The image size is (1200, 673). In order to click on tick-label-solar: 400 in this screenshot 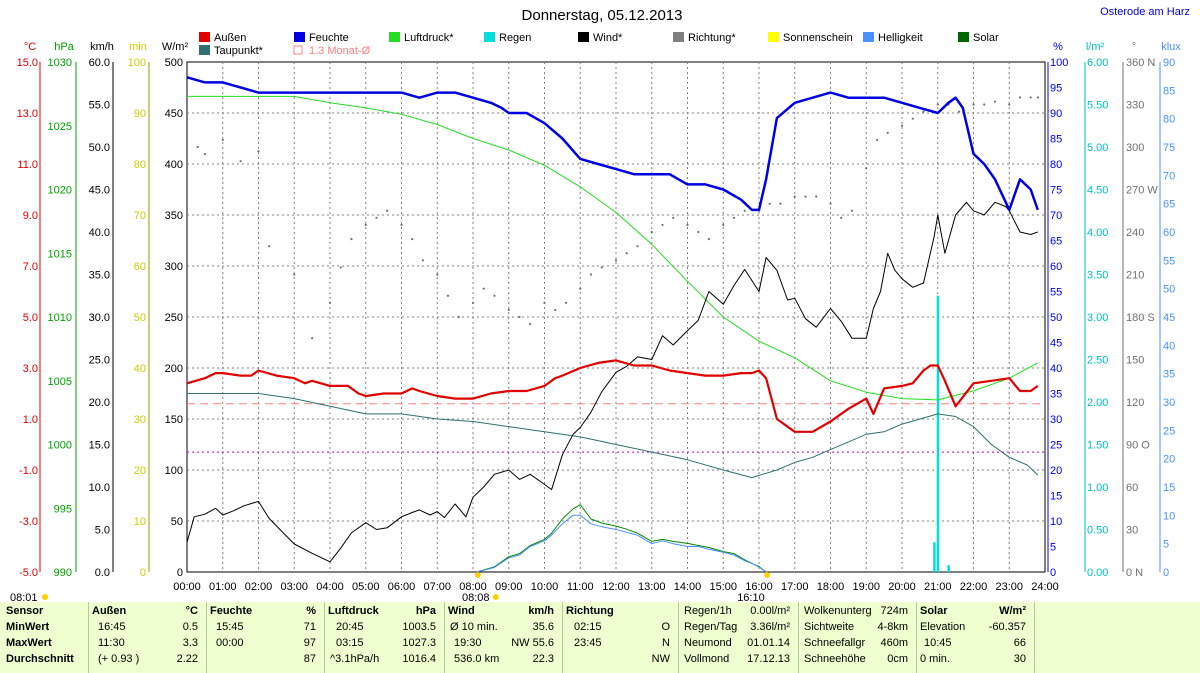, I will do `click(174, 165)`.